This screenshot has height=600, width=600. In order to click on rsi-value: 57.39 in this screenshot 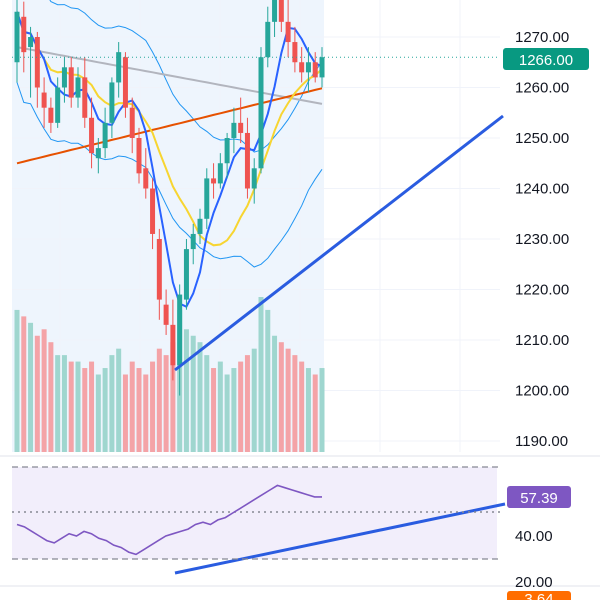, I will do `click(539, 498)`.